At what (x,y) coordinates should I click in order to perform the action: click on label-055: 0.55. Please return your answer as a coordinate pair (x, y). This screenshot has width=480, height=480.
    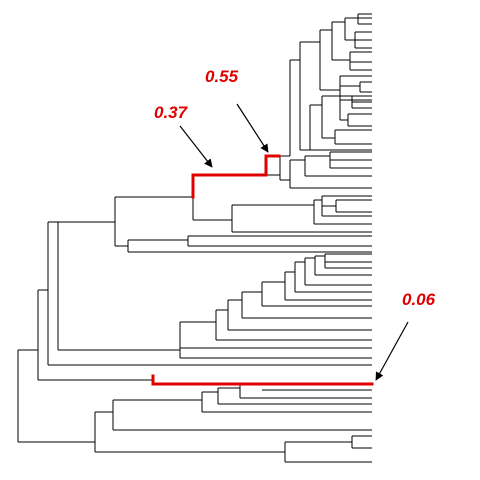
    Looking at the image, I should click on (222, 76).